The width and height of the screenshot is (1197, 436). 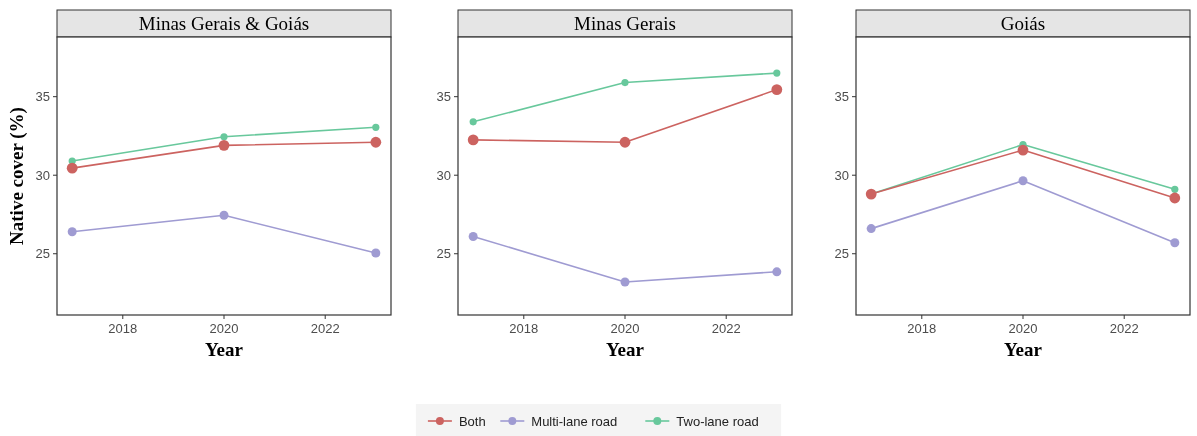 I want to click on chart-title: Goiás, so click(x=1023, y=23).